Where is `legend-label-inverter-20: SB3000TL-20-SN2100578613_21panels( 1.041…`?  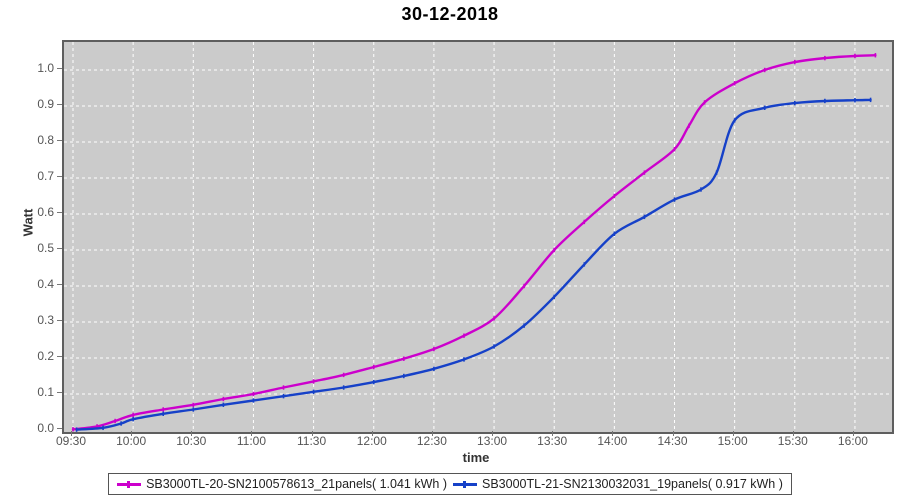 legend-label-inverter-20: SB3000TL-20-SN2100578613_21panels( 1.041… is located at coordinates (296, 484).